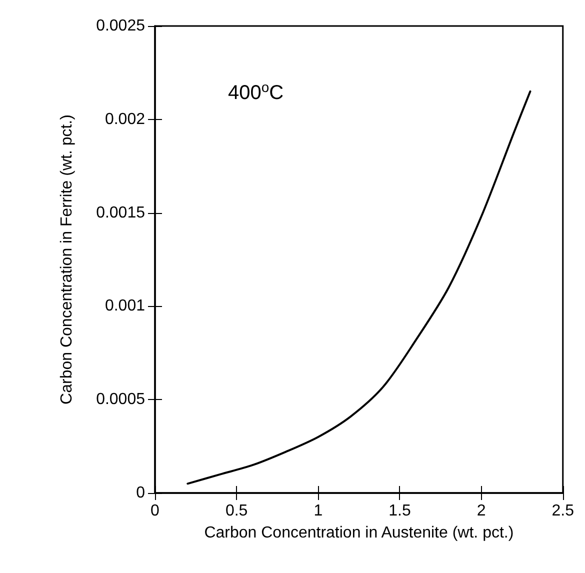 This screenshot has height=573, width=585. What do you see at coordinates (121, 399) in the screenshot?
I see `y-tick-label: 0.0005` at bounding box center [121, 399].